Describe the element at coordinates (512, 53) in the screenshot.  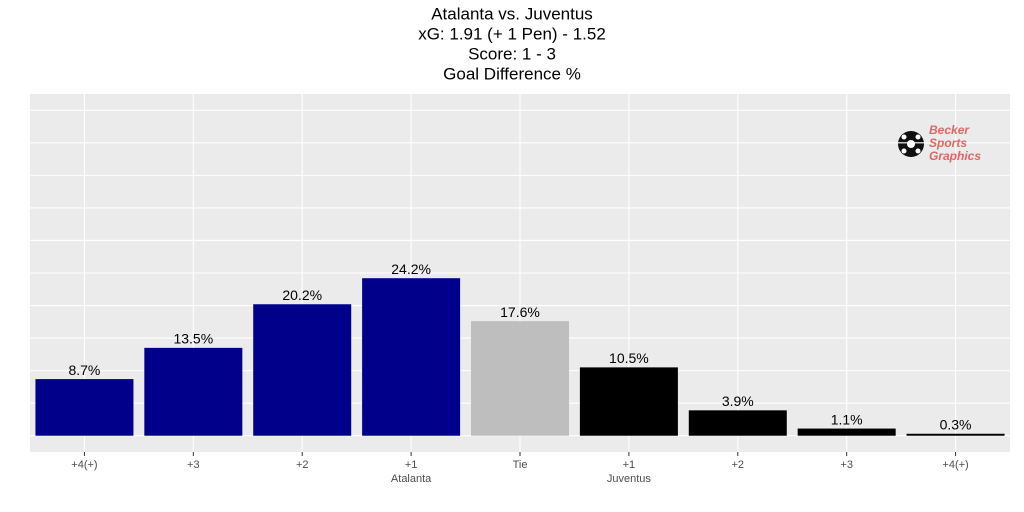
I see `chart-title: Score: 1 - 3` at that location.